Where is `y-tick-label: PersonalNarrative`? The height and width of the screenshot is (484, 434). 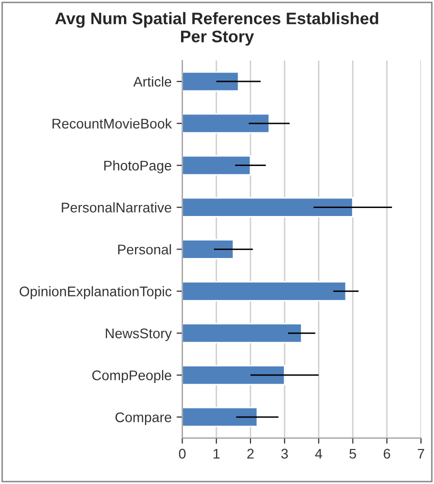
y-tick-label: PersonalNarrative is located at coordinates (117, 207).